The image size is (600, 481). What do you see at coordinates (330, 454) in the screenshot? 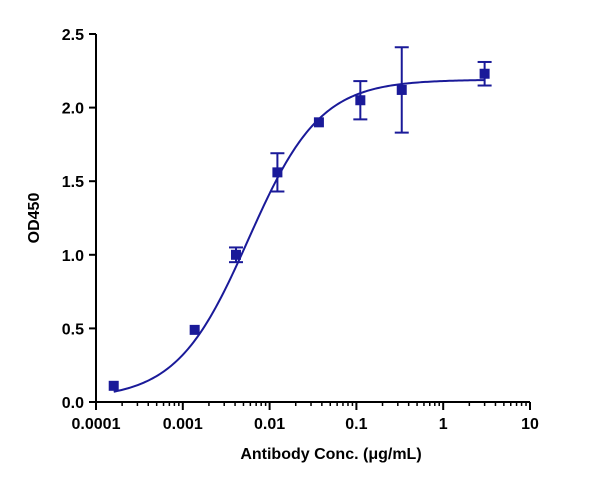
I see `x-axis-title: Antibody Conc. (μg/mL)` at bounding box center [330, 454].